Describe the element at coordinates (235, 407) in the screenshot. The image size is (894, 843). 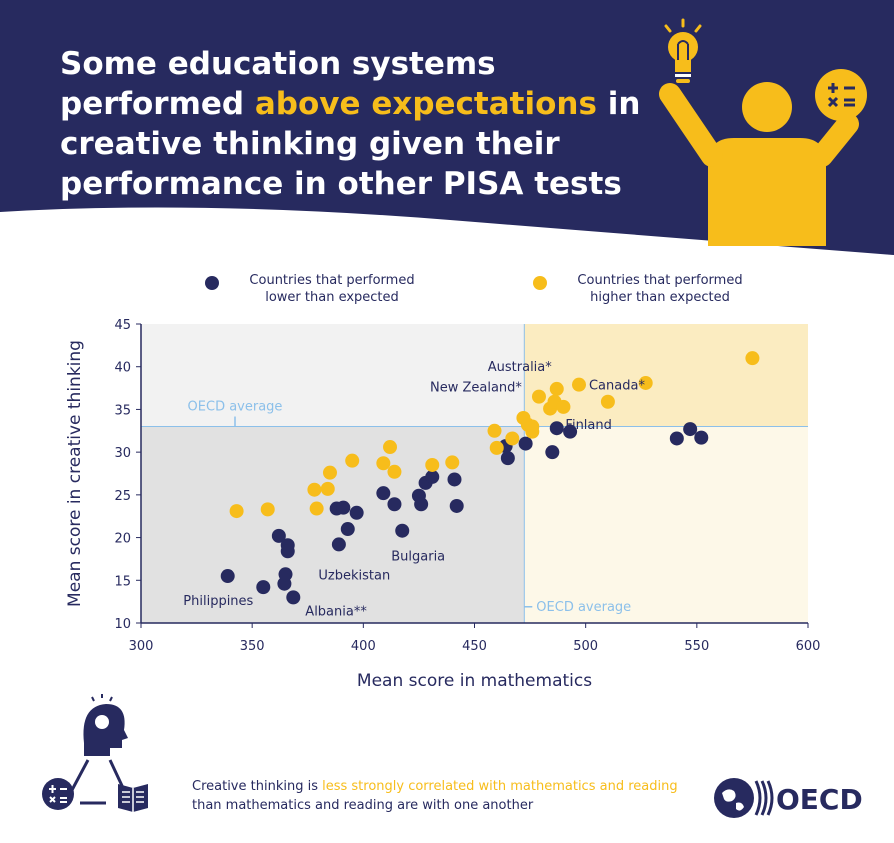
I see `oecd-average-label-horizontal: OECD average` at that location.